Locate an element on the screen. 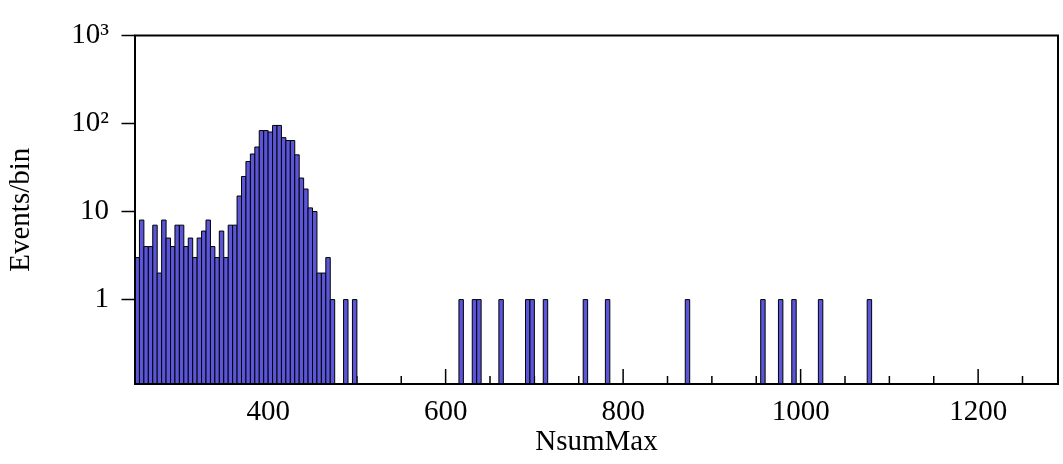 This screenshot has height=464, width=1063. y-tick-label: 10³ is located at coordinates (90, 33).